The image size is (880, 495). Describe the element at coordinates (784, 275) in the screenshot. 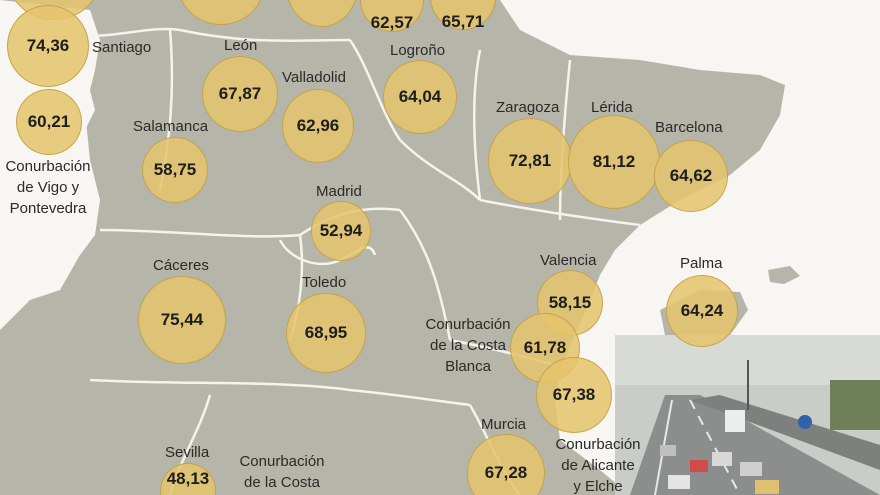

I see `menorca-shape` at that location.